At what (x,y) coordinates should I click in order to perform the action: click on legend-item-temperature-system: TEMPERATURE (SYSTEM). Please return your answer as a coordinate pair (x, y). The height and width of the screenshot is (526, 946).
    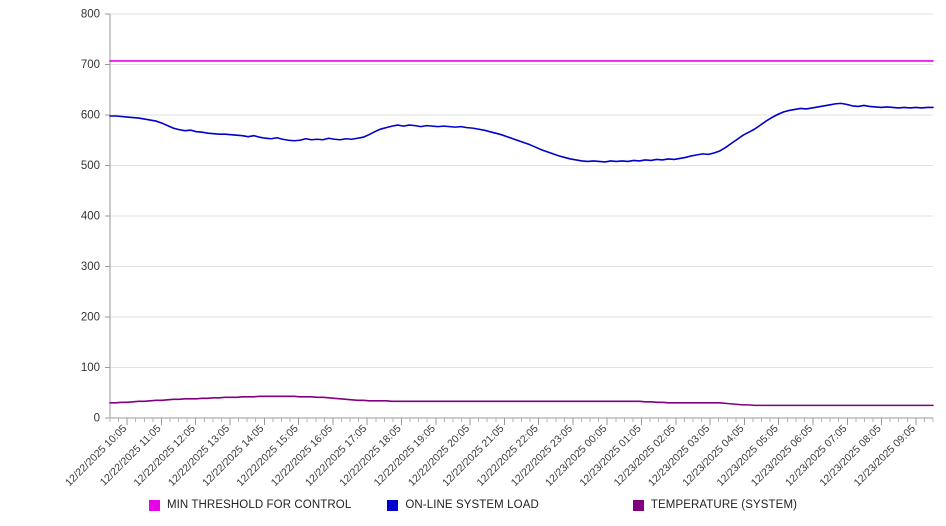
    Looking at the image, I should click on (715, 505).